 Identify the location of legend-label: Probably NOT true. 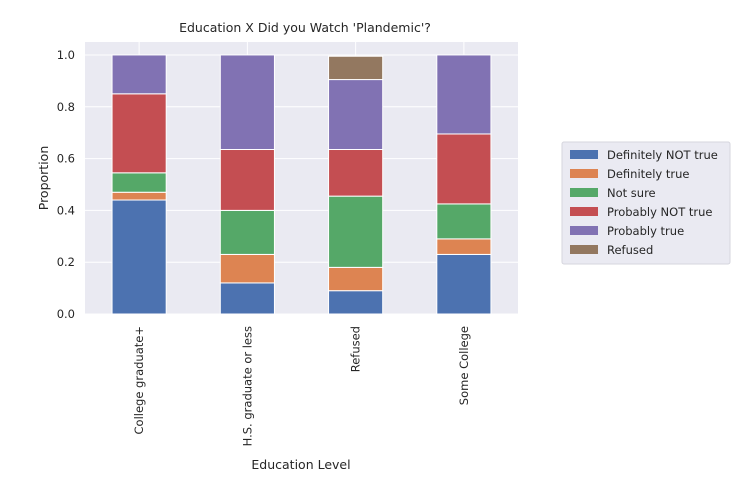
(659, 212).